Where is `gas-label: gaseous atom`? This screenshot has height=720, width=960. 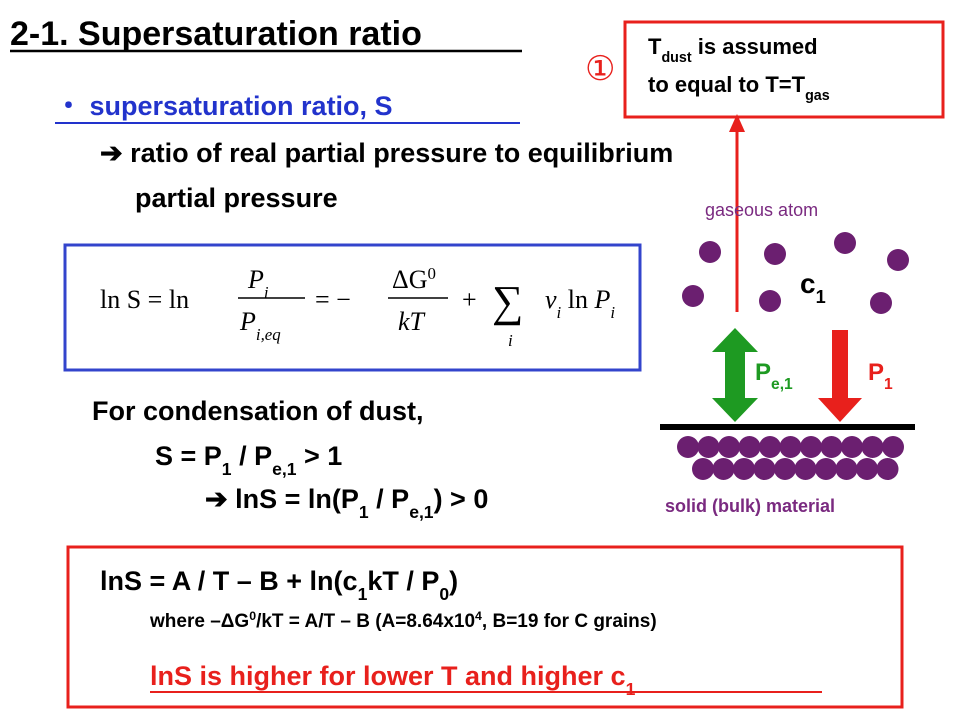 gas-label: gaseous atom is located at coordinates (761, 210).